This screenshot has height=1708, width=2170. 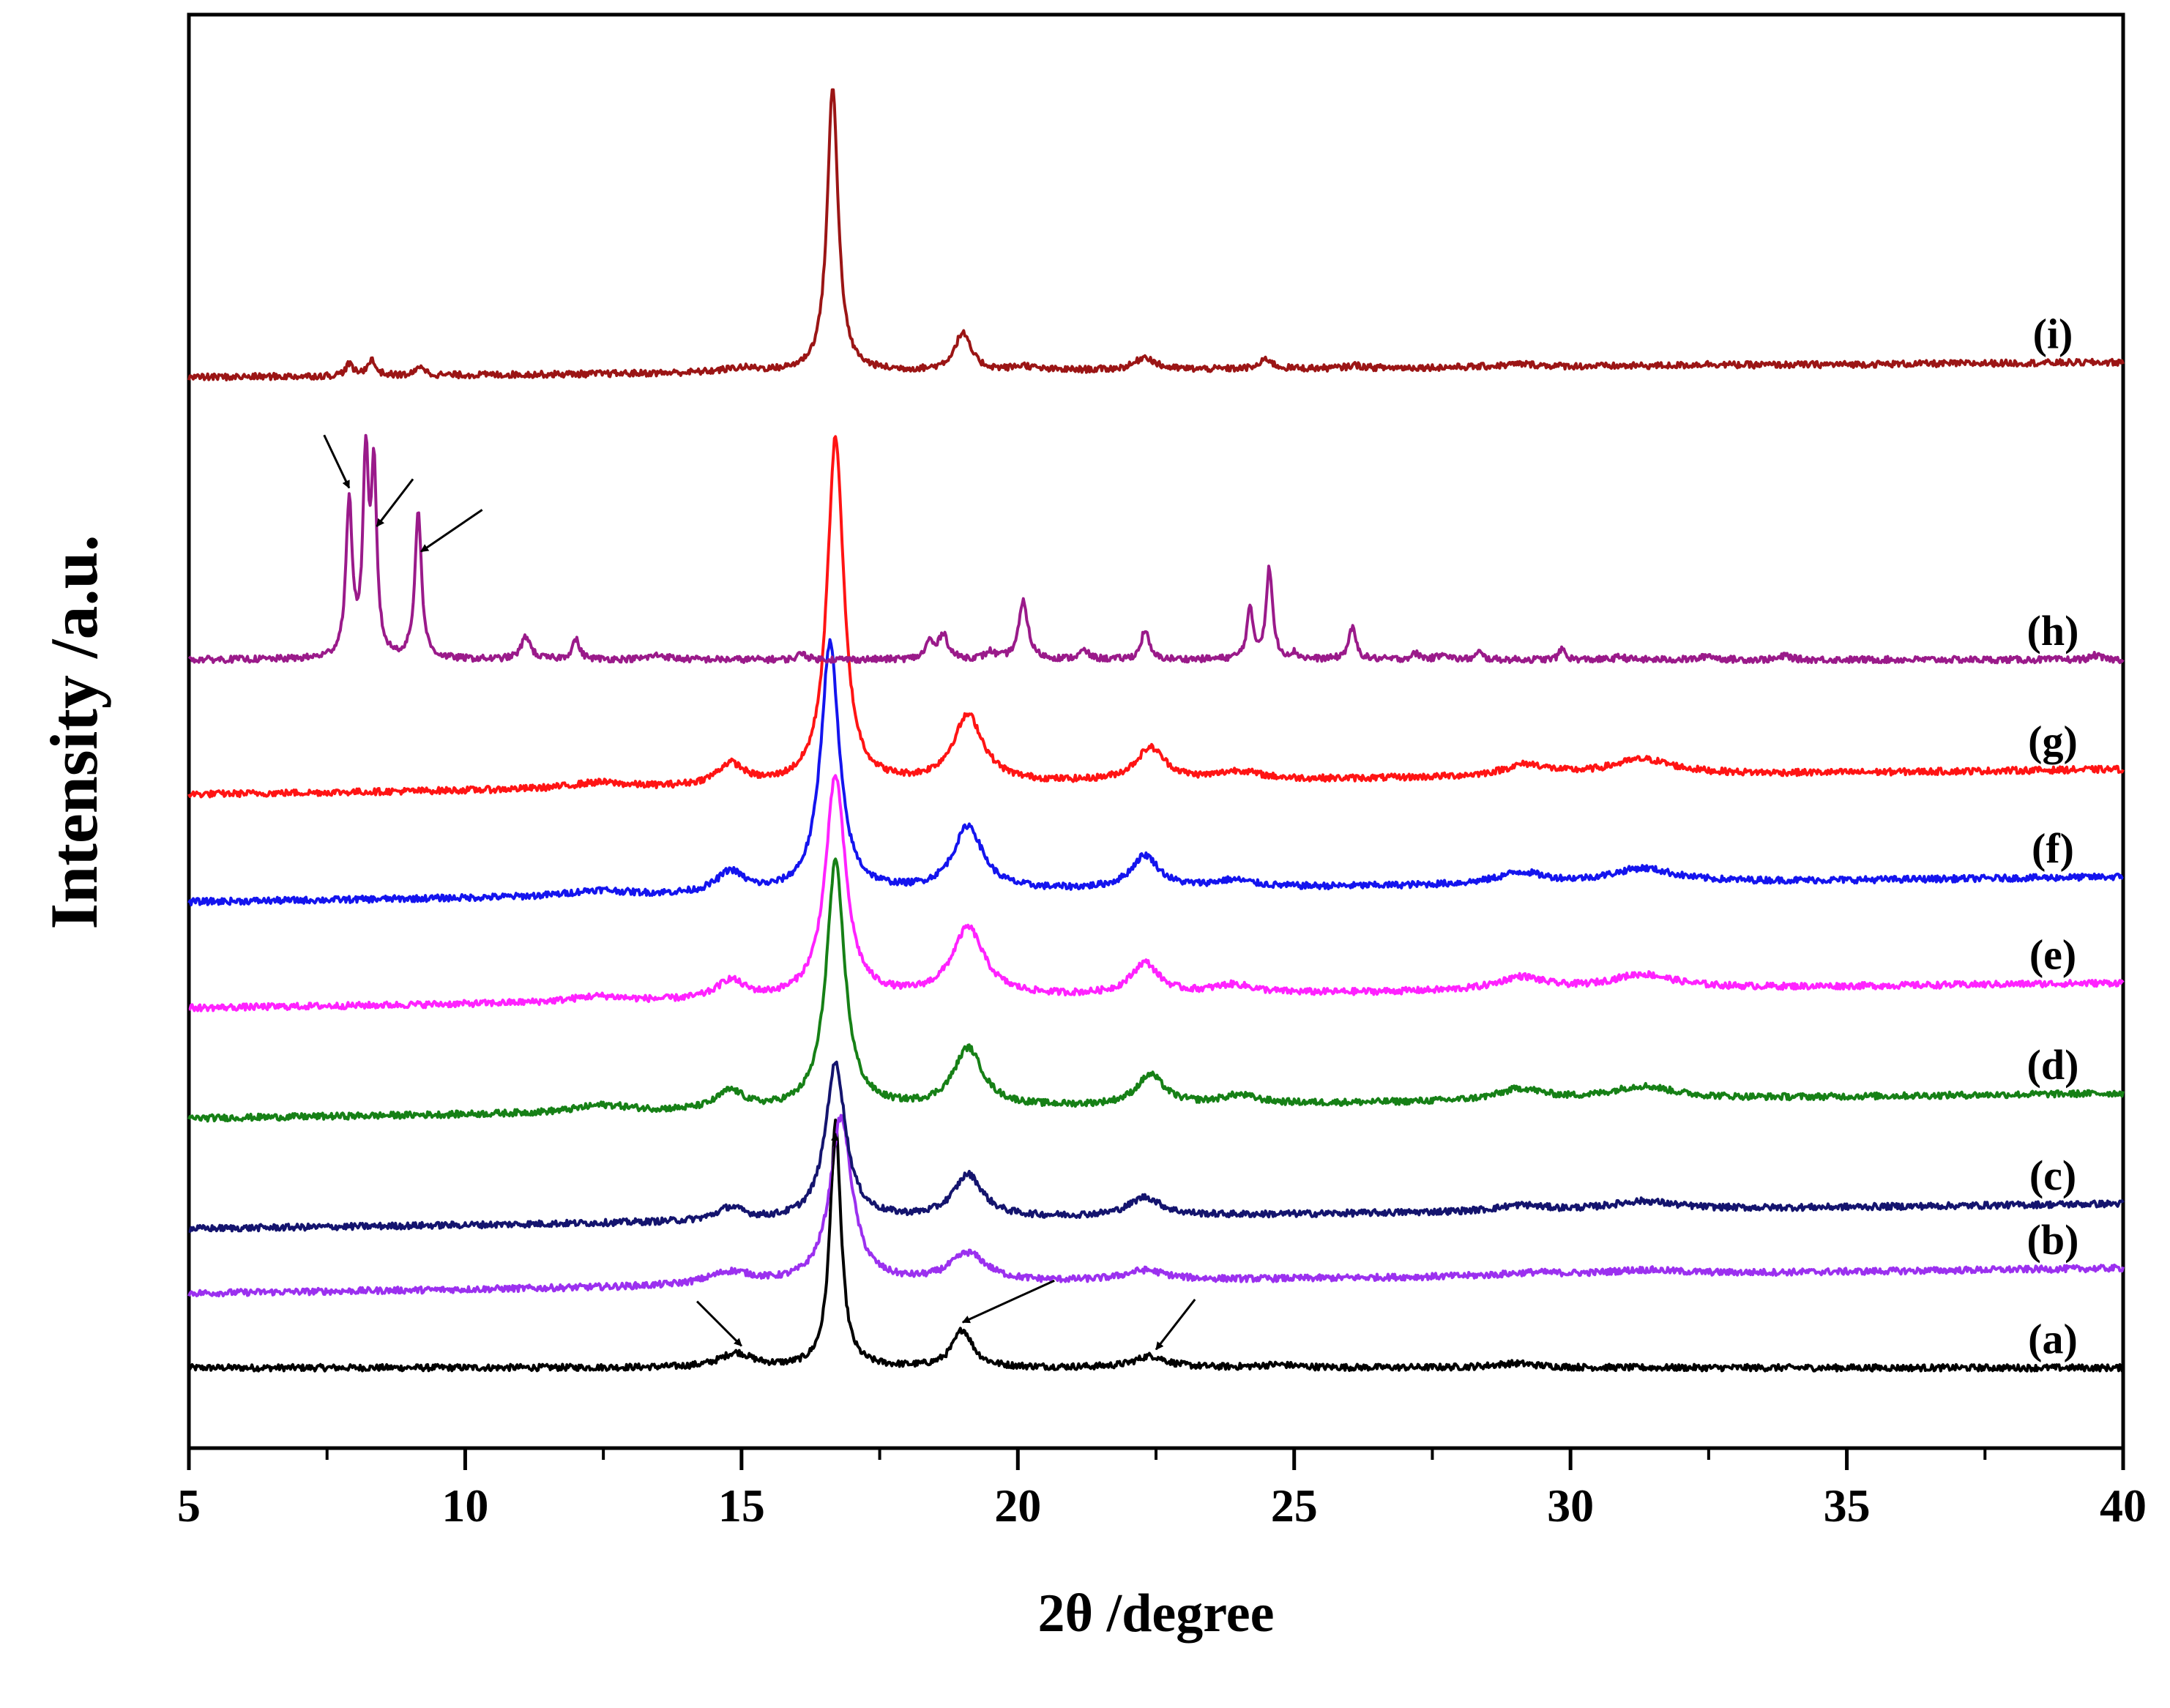 I want to click on series-line-e, so click(x=1156, y=894).